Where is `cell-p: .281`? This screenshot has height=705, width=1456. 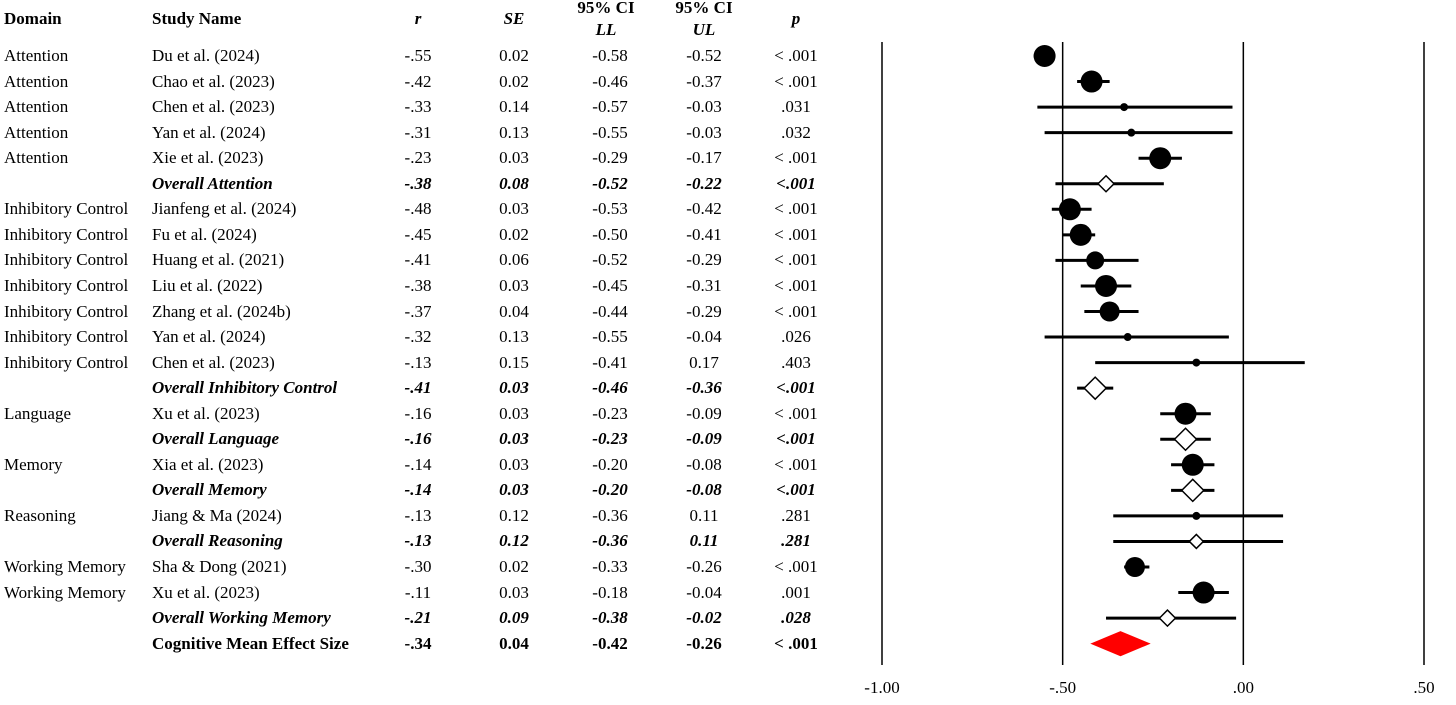
cell-p: .281 is located at coordinates (796, 541).